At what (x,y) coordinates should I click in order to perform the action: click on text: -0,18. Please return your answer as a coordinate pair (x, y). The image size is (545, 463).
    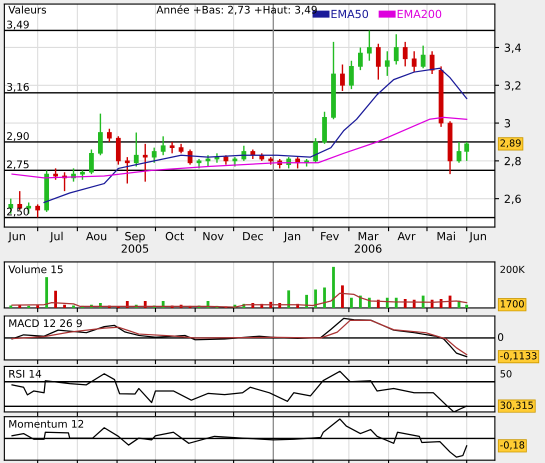
    Looking at the image, I should click on (512, 445).